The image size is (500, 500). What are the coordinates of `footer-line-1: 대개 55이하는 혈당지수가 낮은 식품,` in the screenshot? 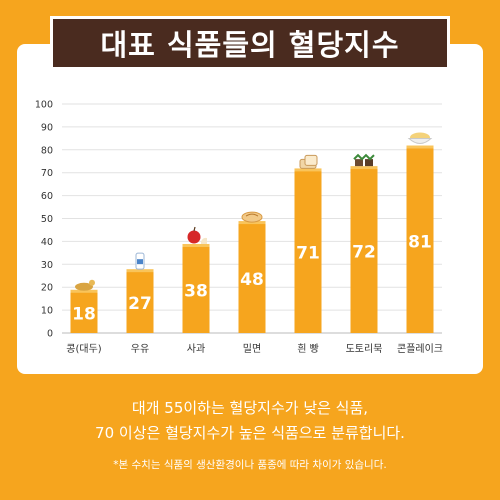 It's located at (250, 408).